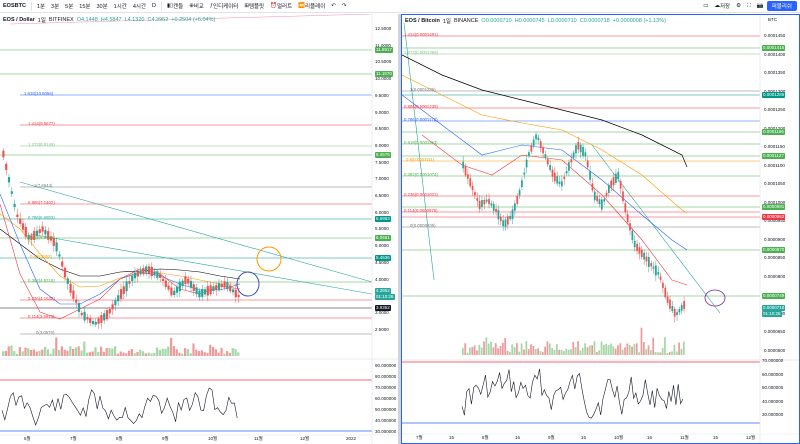  What do you see at coordinates (775, 276) in the screenshot?
I see `axis-tick-label: 0.0000800` at bounding box center [775, 276].